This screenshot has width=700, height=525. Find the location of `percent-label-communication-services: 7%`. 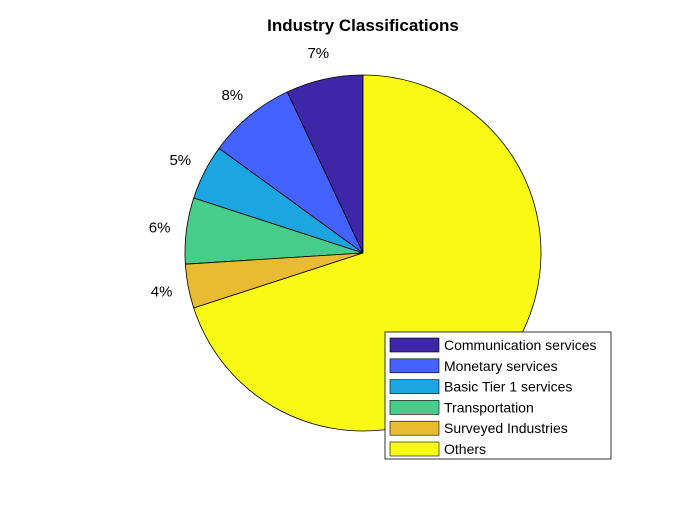

percent-label-communication-services: 7% is located at coordinates (318, 53).